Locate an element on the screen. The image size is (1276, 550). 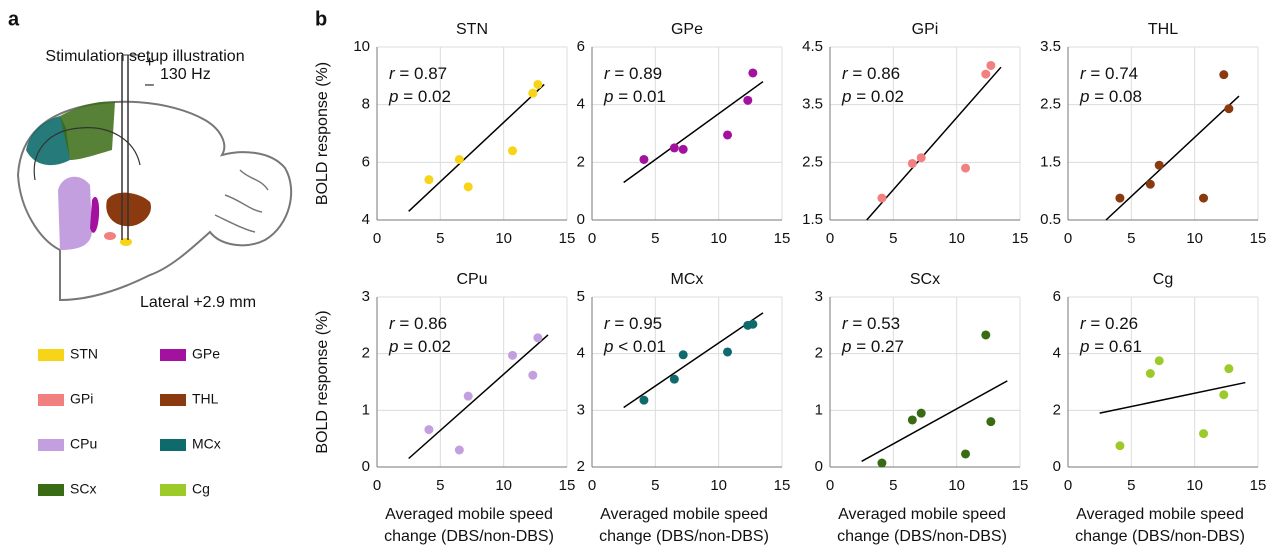
legend-label: GPi is located at coordinates (81, 399).